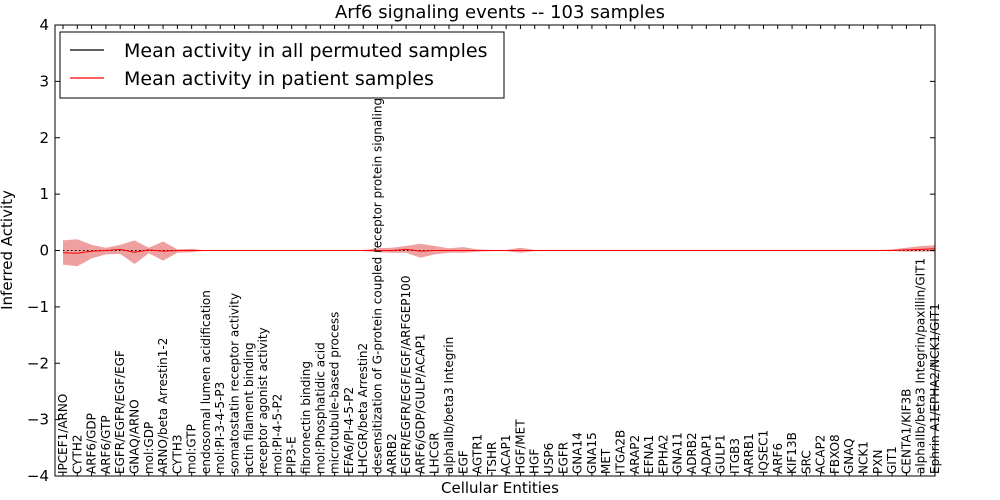 The image size is (1000, 500). I want to click on x-tick-label: USP6, so click(549, 458).